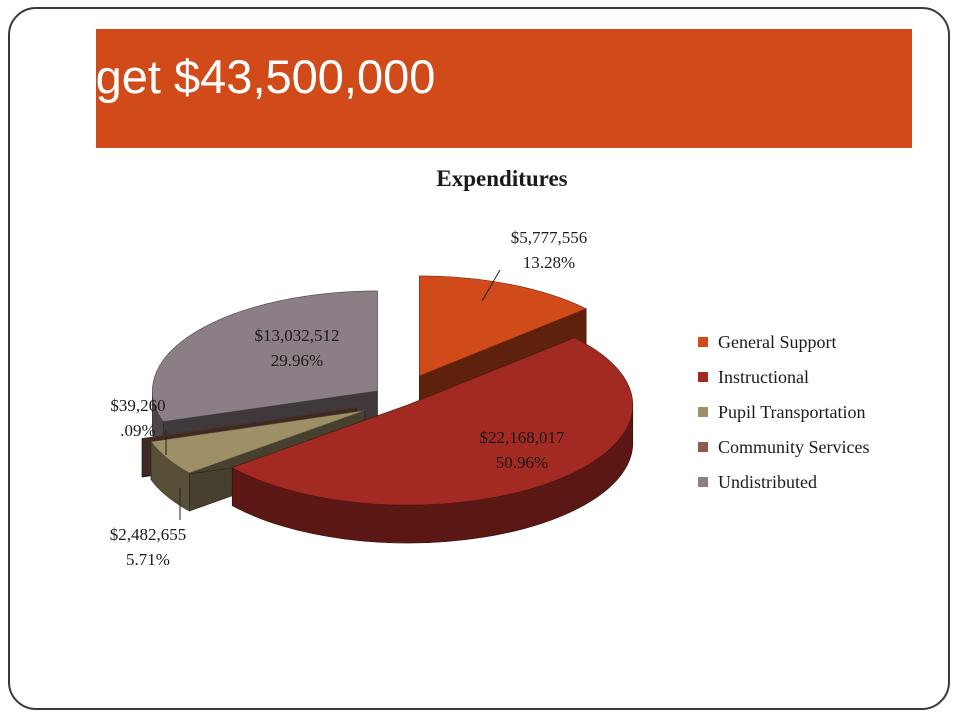  I want to click on slide-title: Budget $43,500,000, so click(224, 76).